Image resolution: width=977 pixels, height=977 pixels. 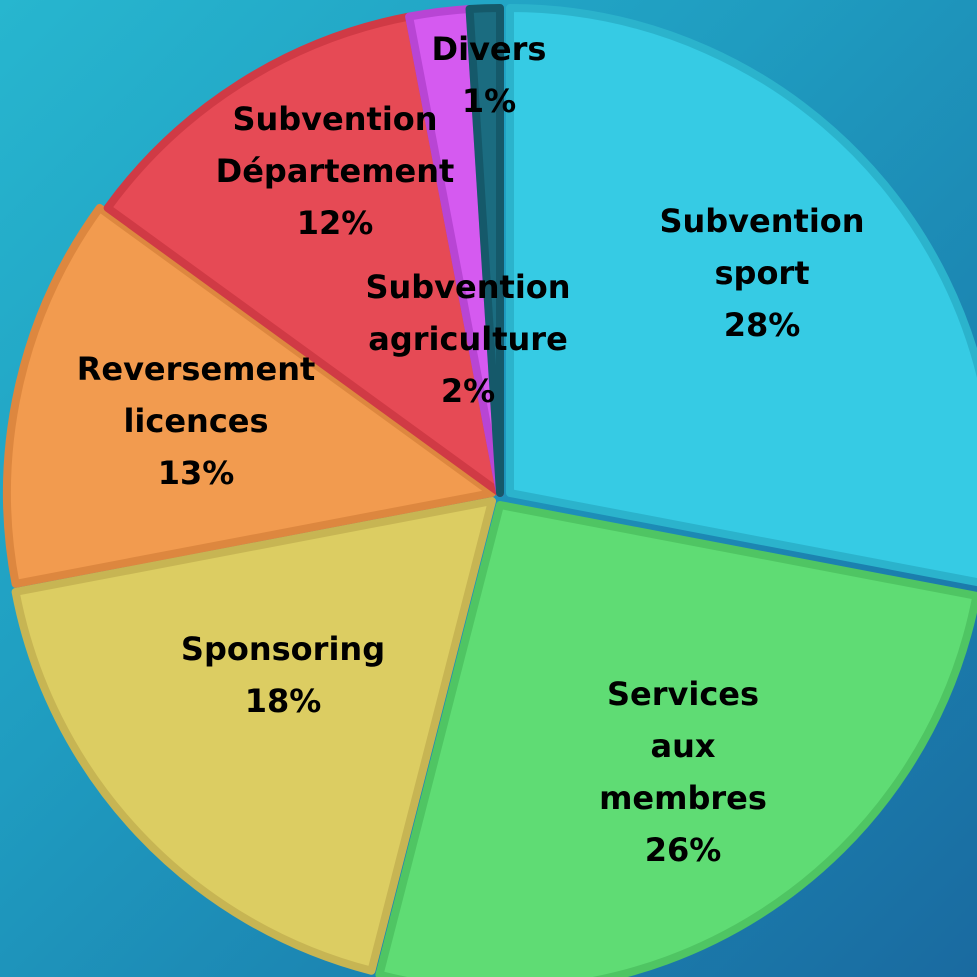 I want to click on slice-label-services-aux-membres: Services aux membres 26%, so click(x=683, y=772).